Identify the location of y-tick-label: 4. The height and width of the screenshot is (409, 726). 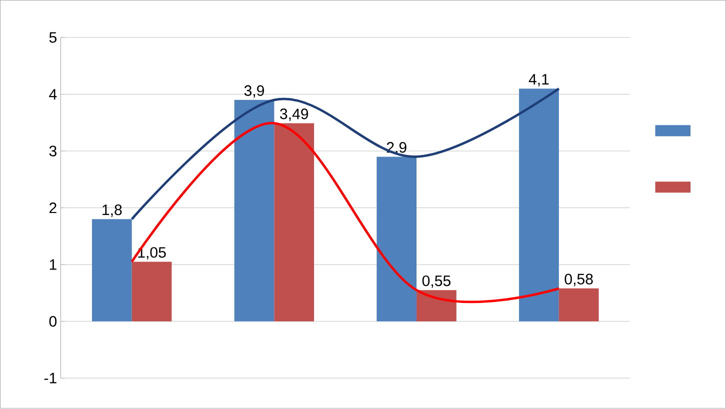
(53, 94).